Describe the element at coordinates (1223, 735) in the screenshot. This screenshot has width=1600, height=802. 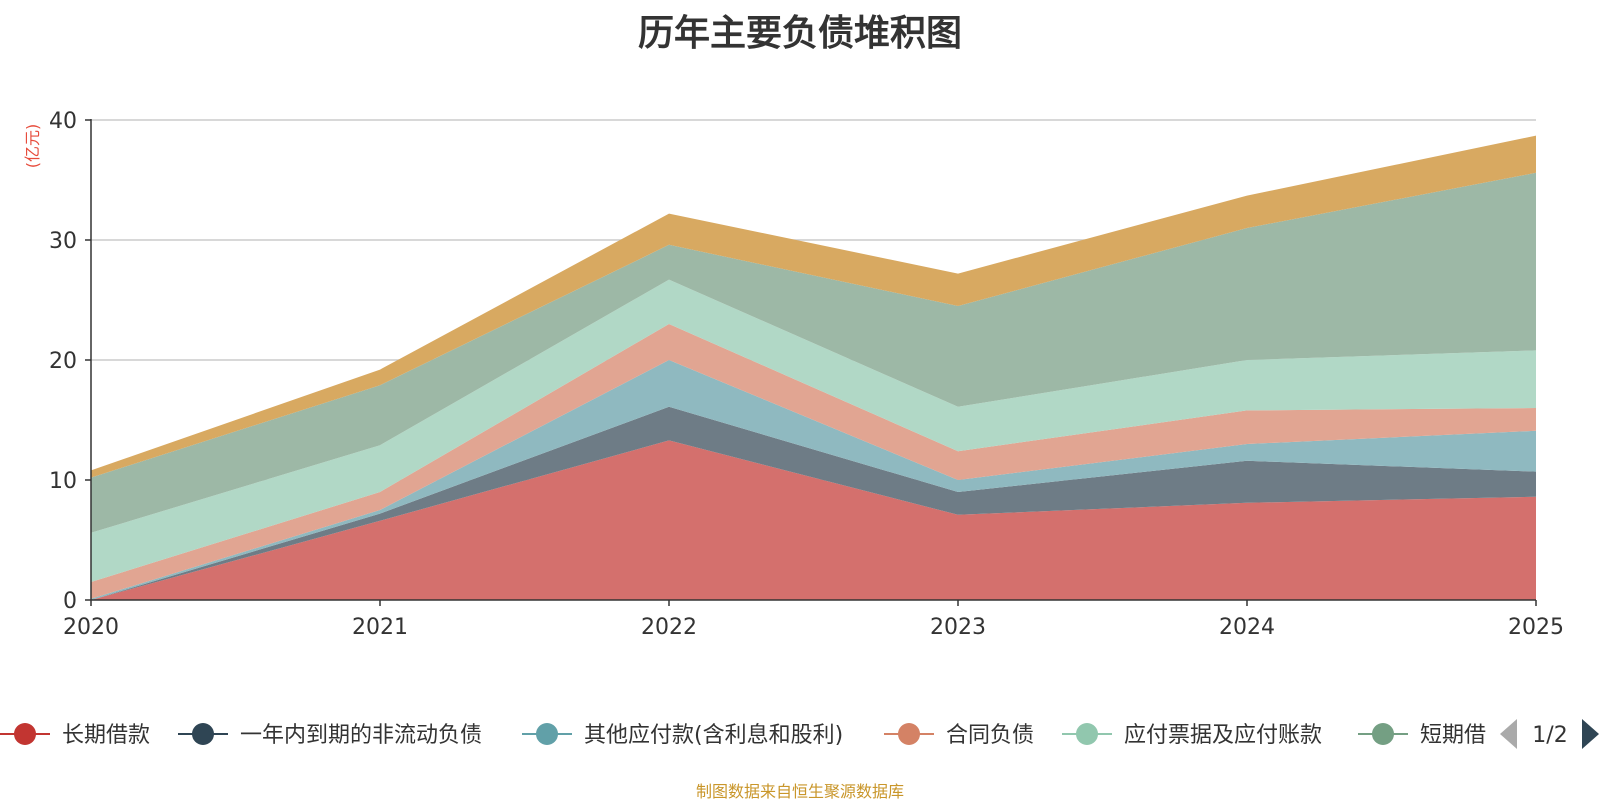
I see `legend-label: 应付票据及应付账款` at that location.